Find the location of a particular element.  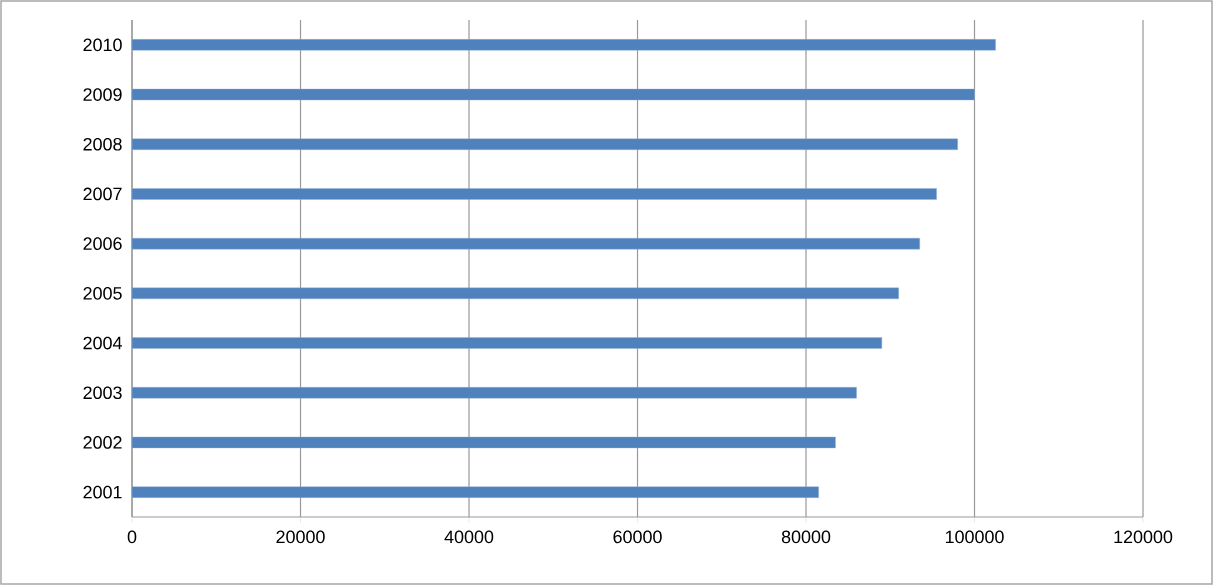

y-tick-label: 2007 is located at coordinates (102, 194).